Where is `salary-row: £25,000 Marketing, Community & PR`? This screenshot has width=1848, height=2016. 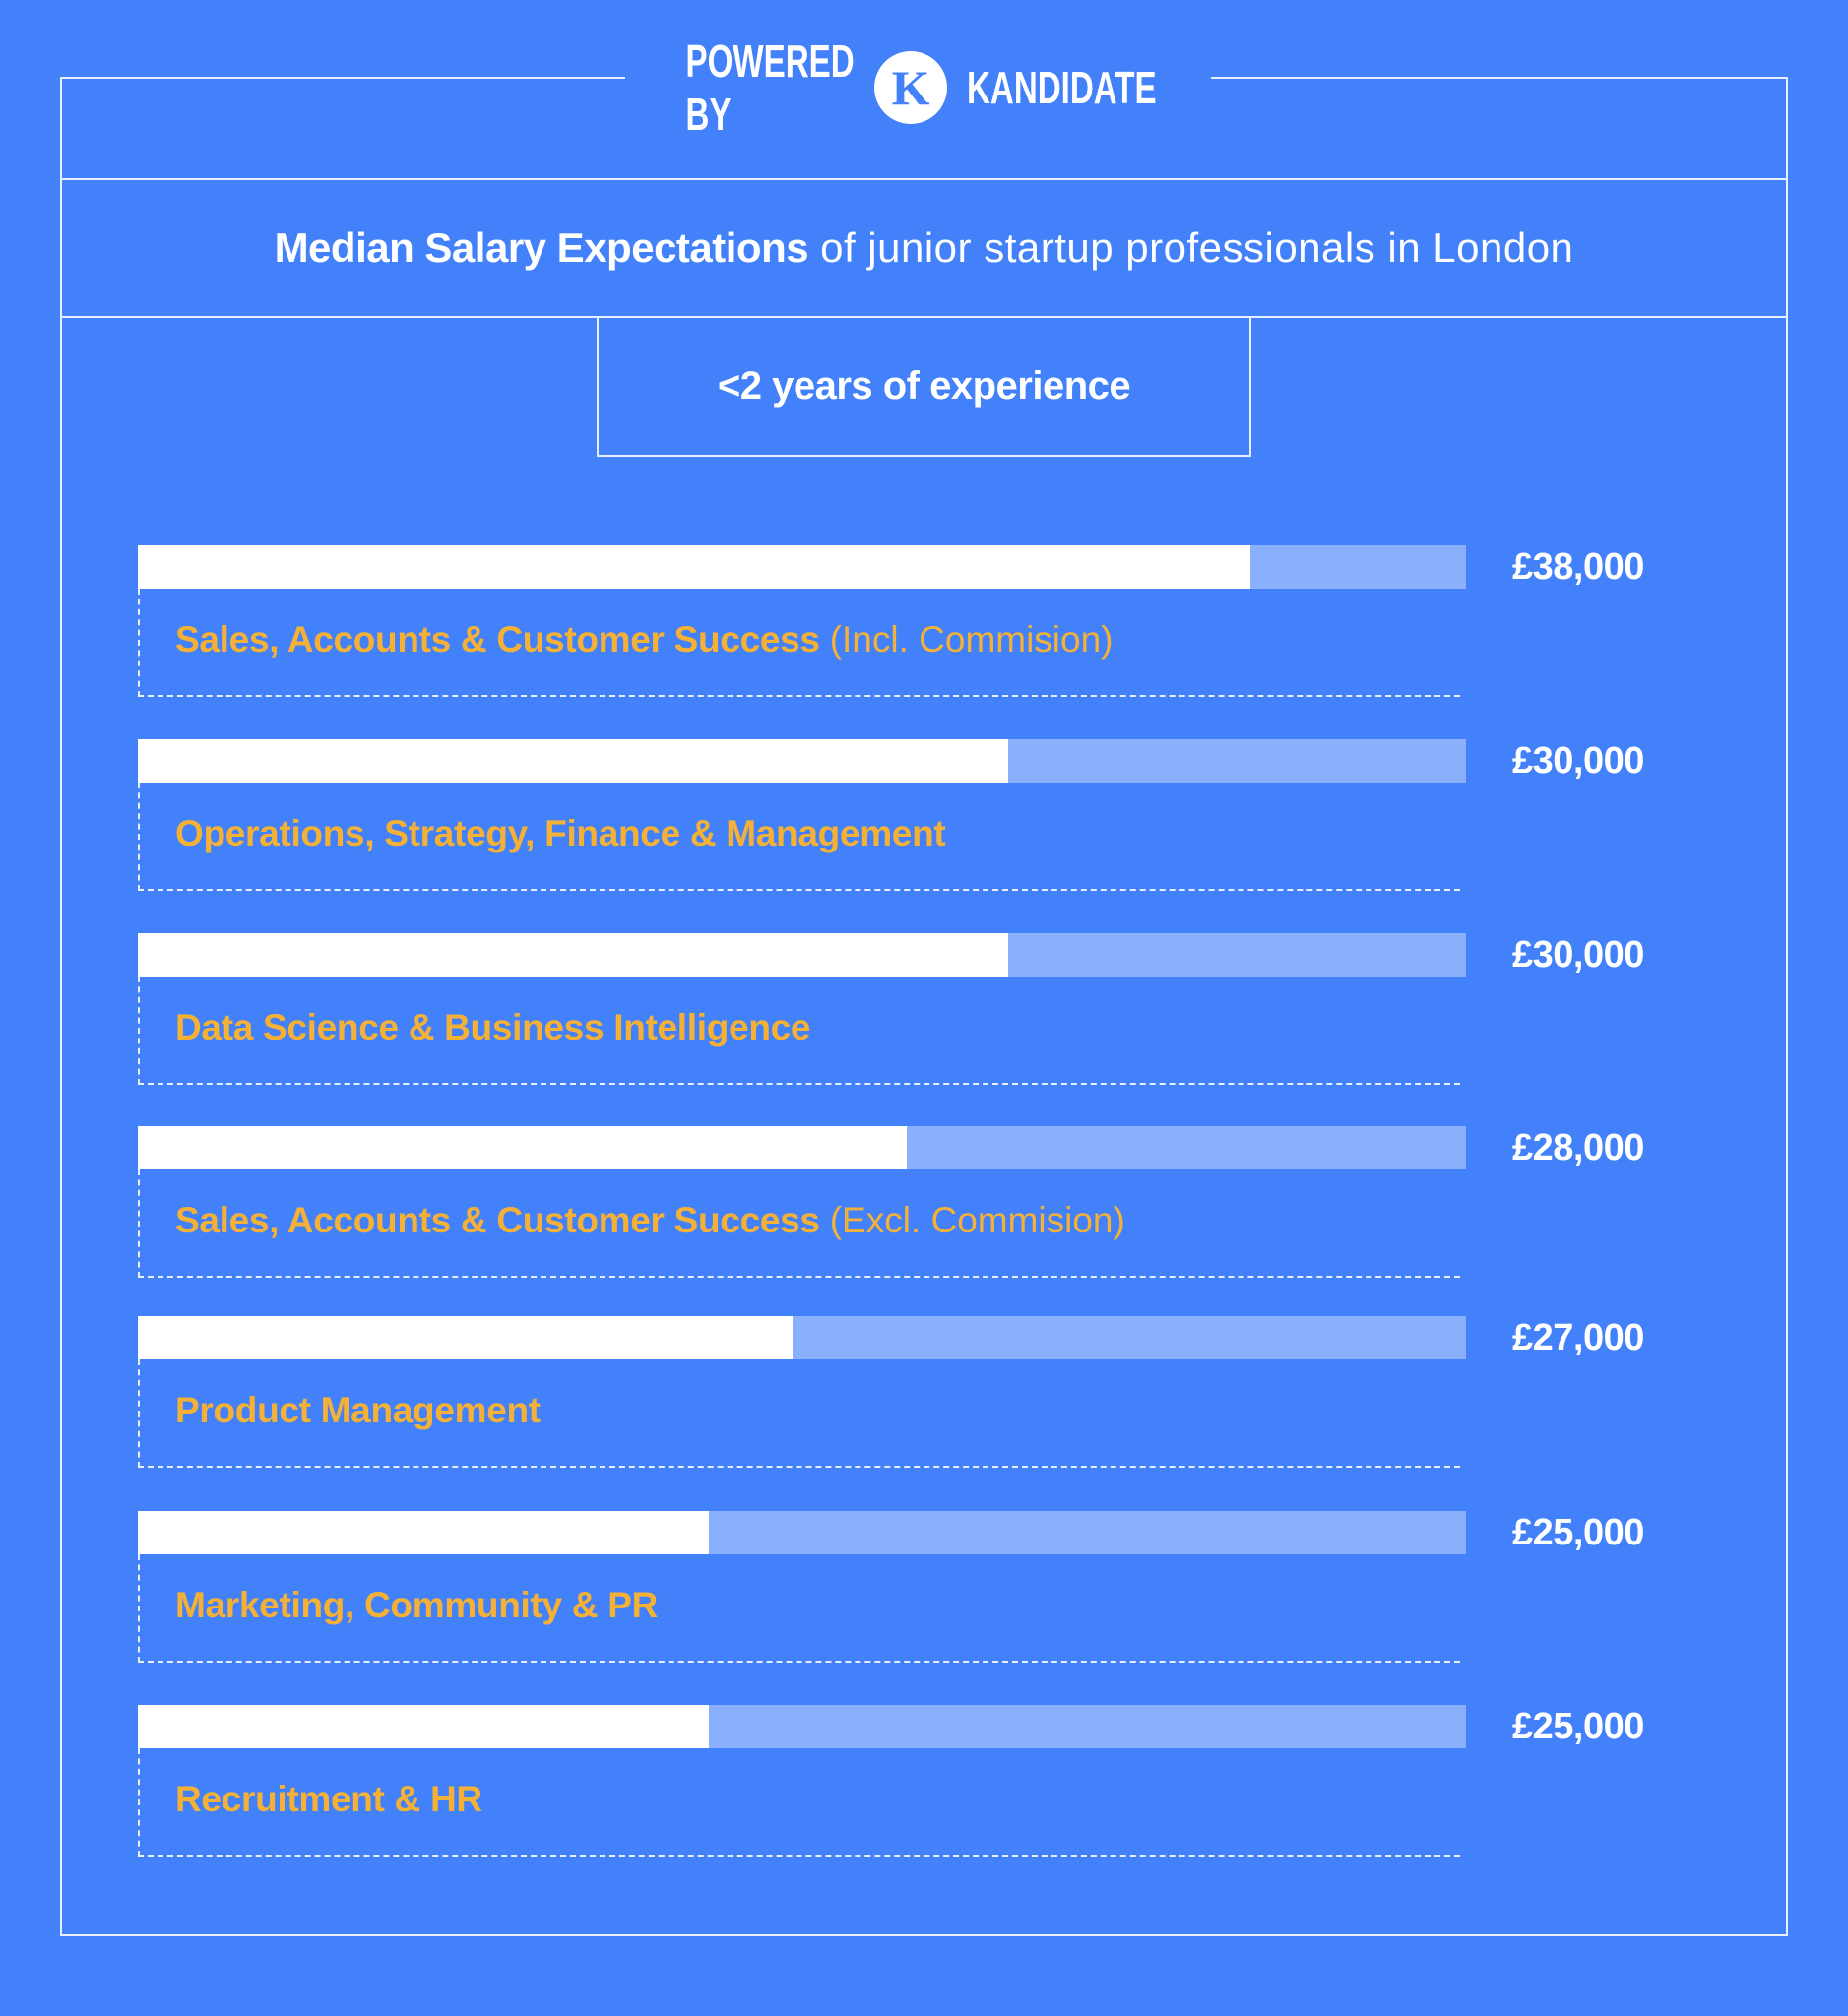 salary-row: £25,000 Marketing, Community & PR is located at coordinates (975, 1604).